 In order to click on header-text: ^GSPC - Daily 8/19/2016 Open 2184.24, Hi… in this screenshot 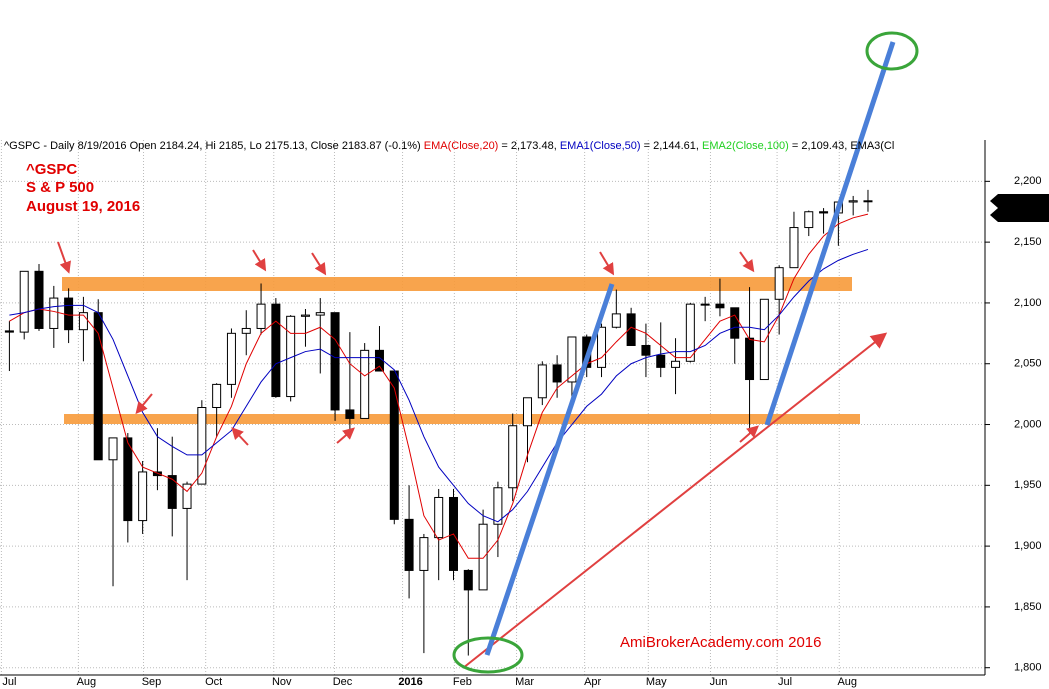, I will do `click(212, 146)`.